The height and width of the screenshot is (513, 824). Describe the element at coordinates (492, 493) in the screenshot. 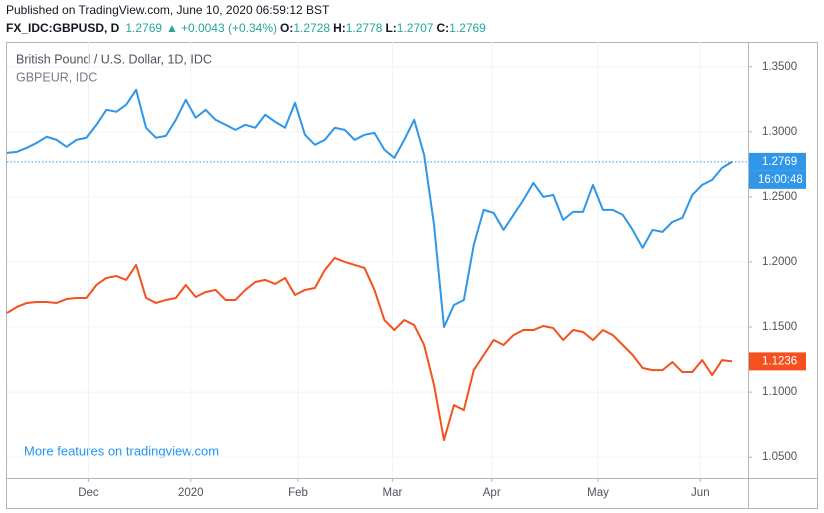

I see `x-tick-label: Apr` at that location.